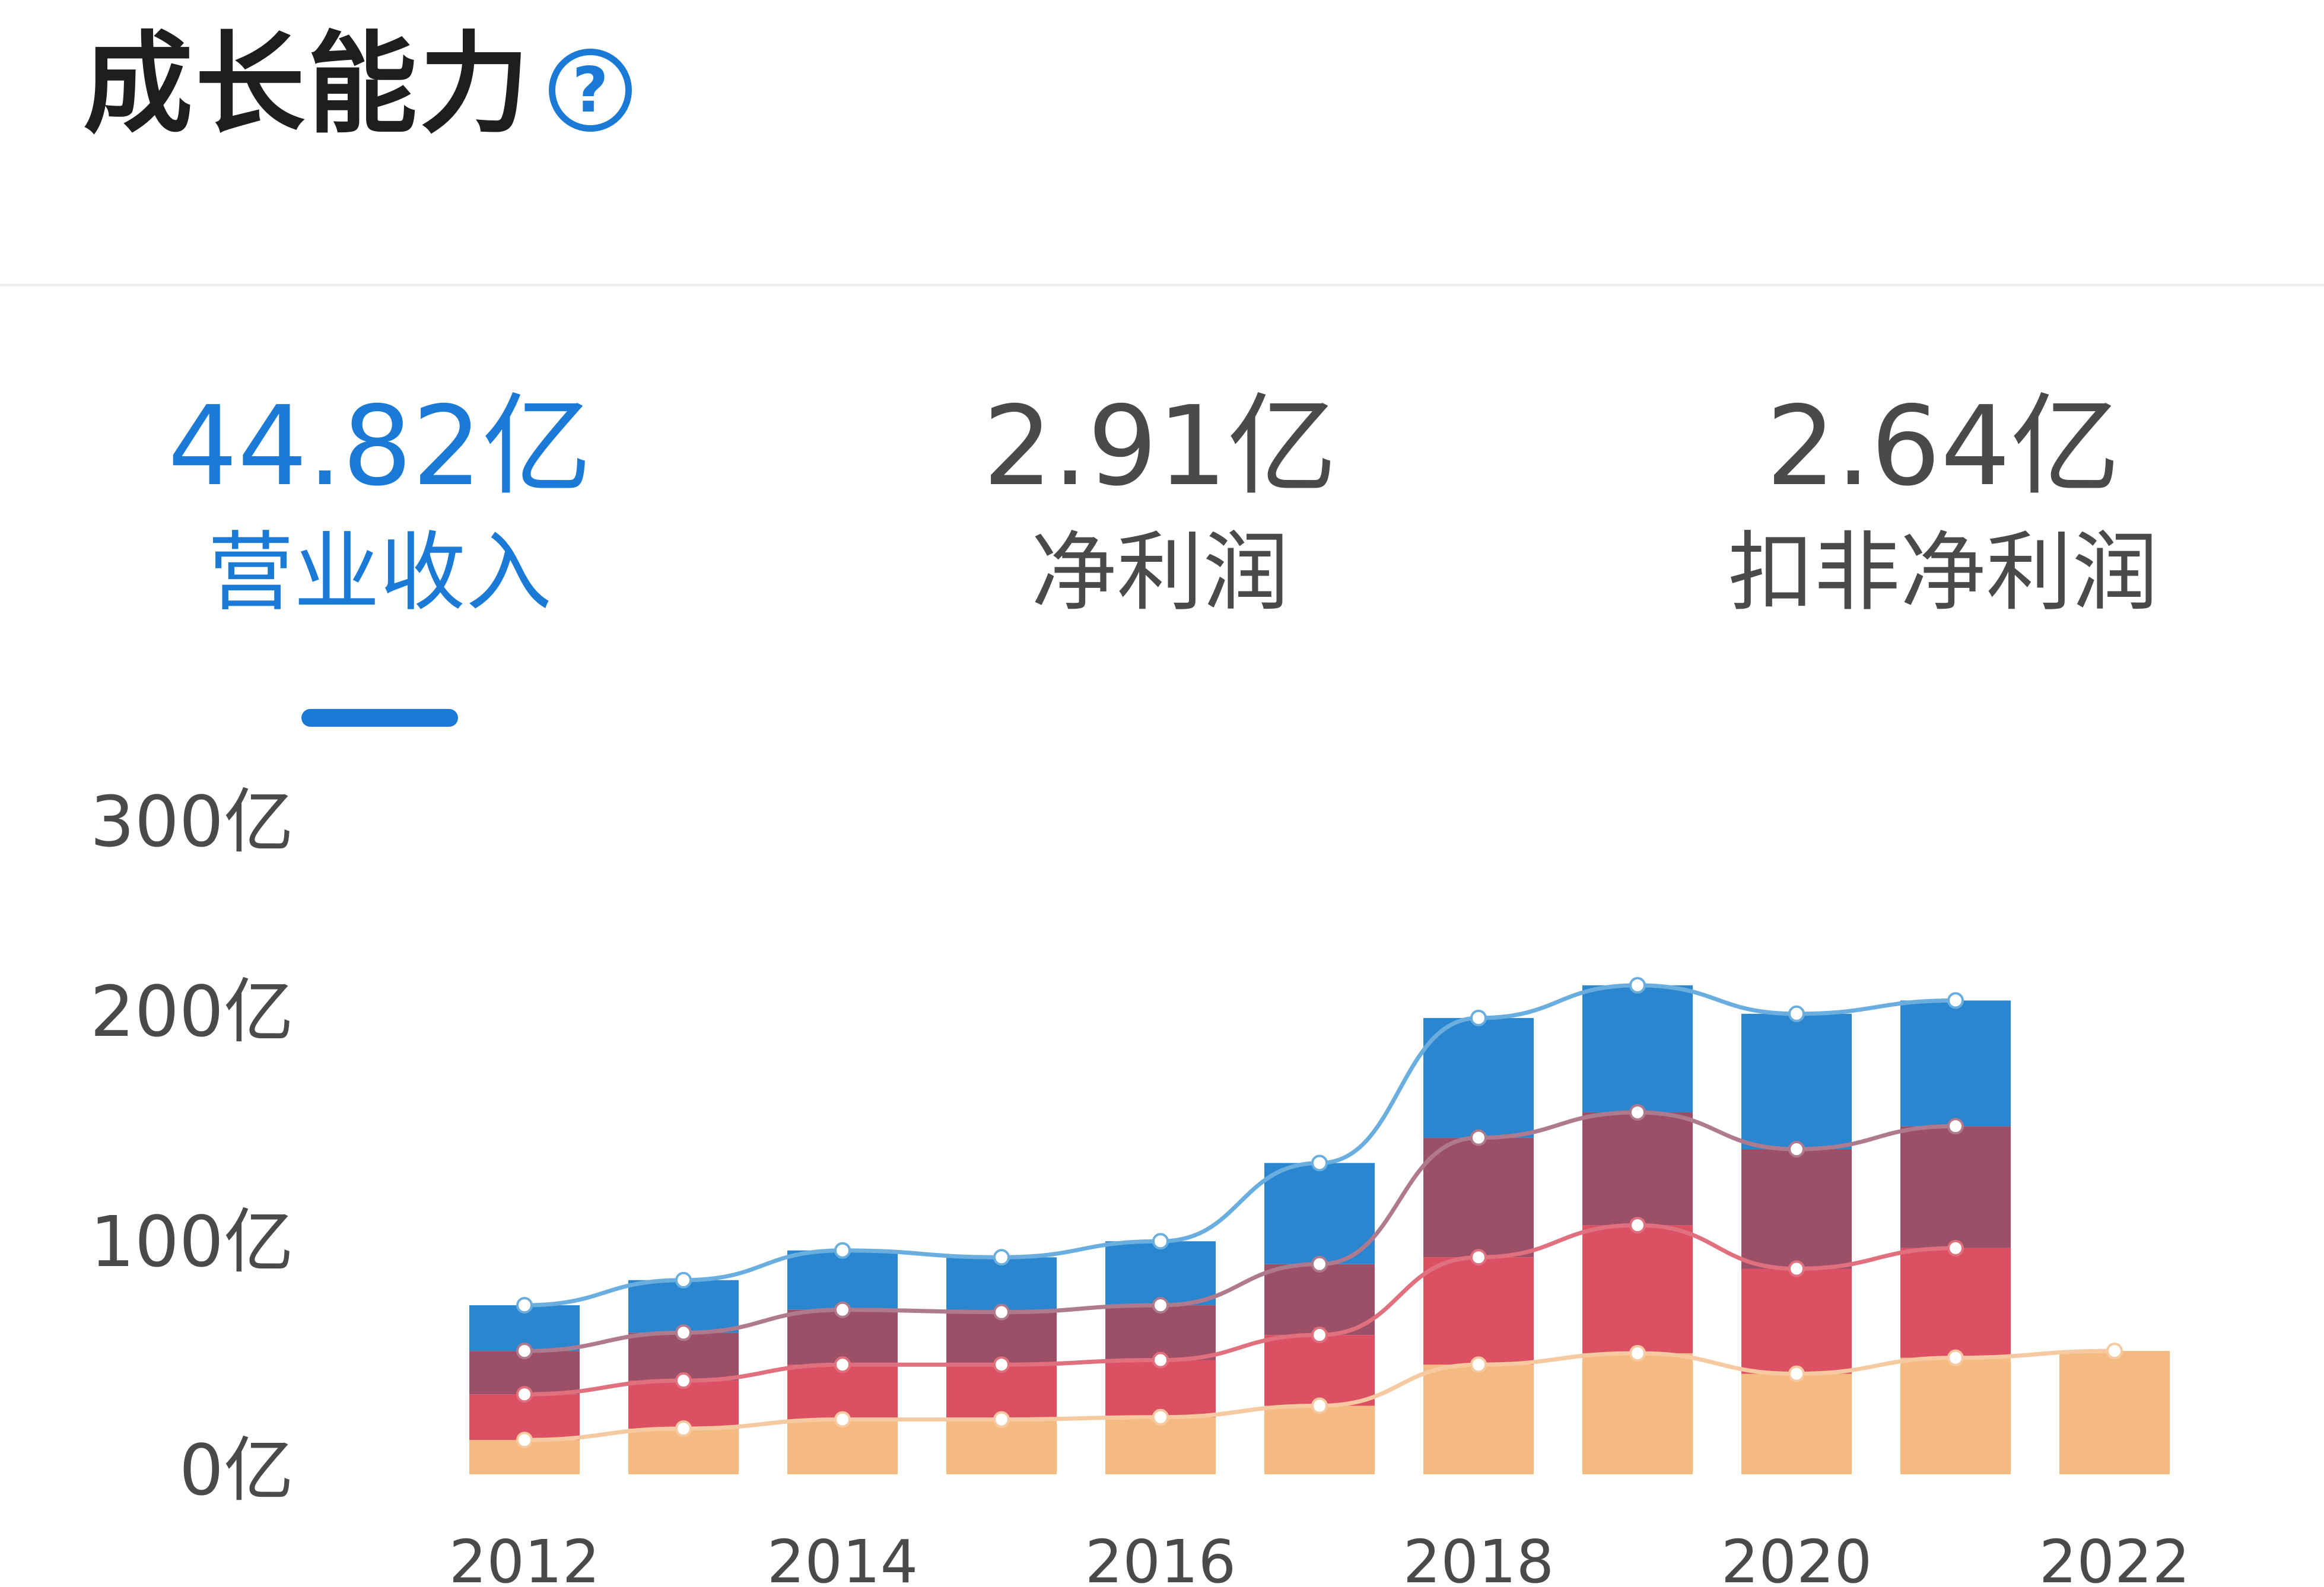 The image size is (2324, 1587). What do you see at coordinates (192, 1011) in the screenshot?
I see `y-tick-label: 200亿` at bounding box center [192, 1011].